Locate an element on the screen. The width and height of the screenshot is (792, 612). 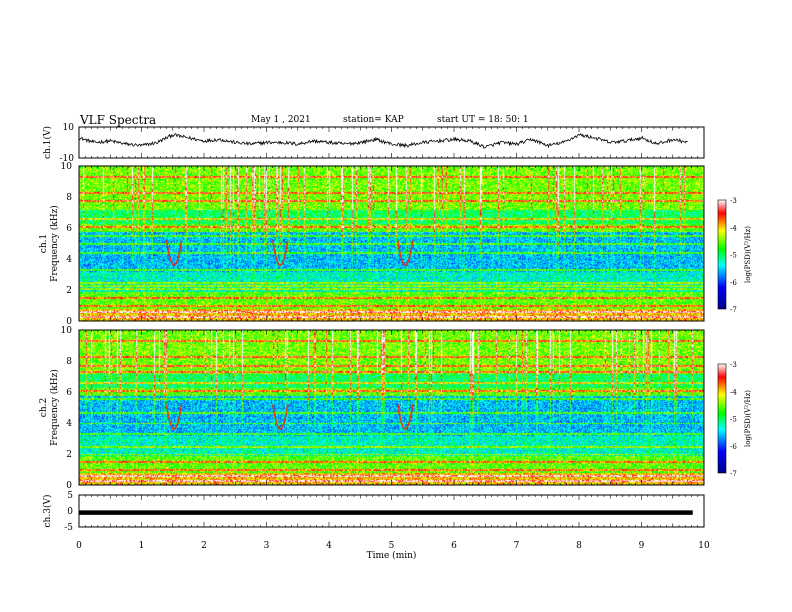
ch3-ytick-label: -5 is located at coordinates (68, 528).